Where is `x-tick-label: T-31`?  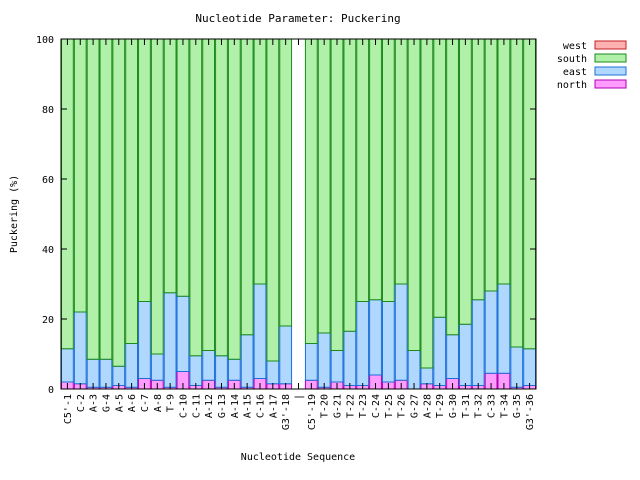 x-tick-label: T-31 is located at coordinates (466, 406).